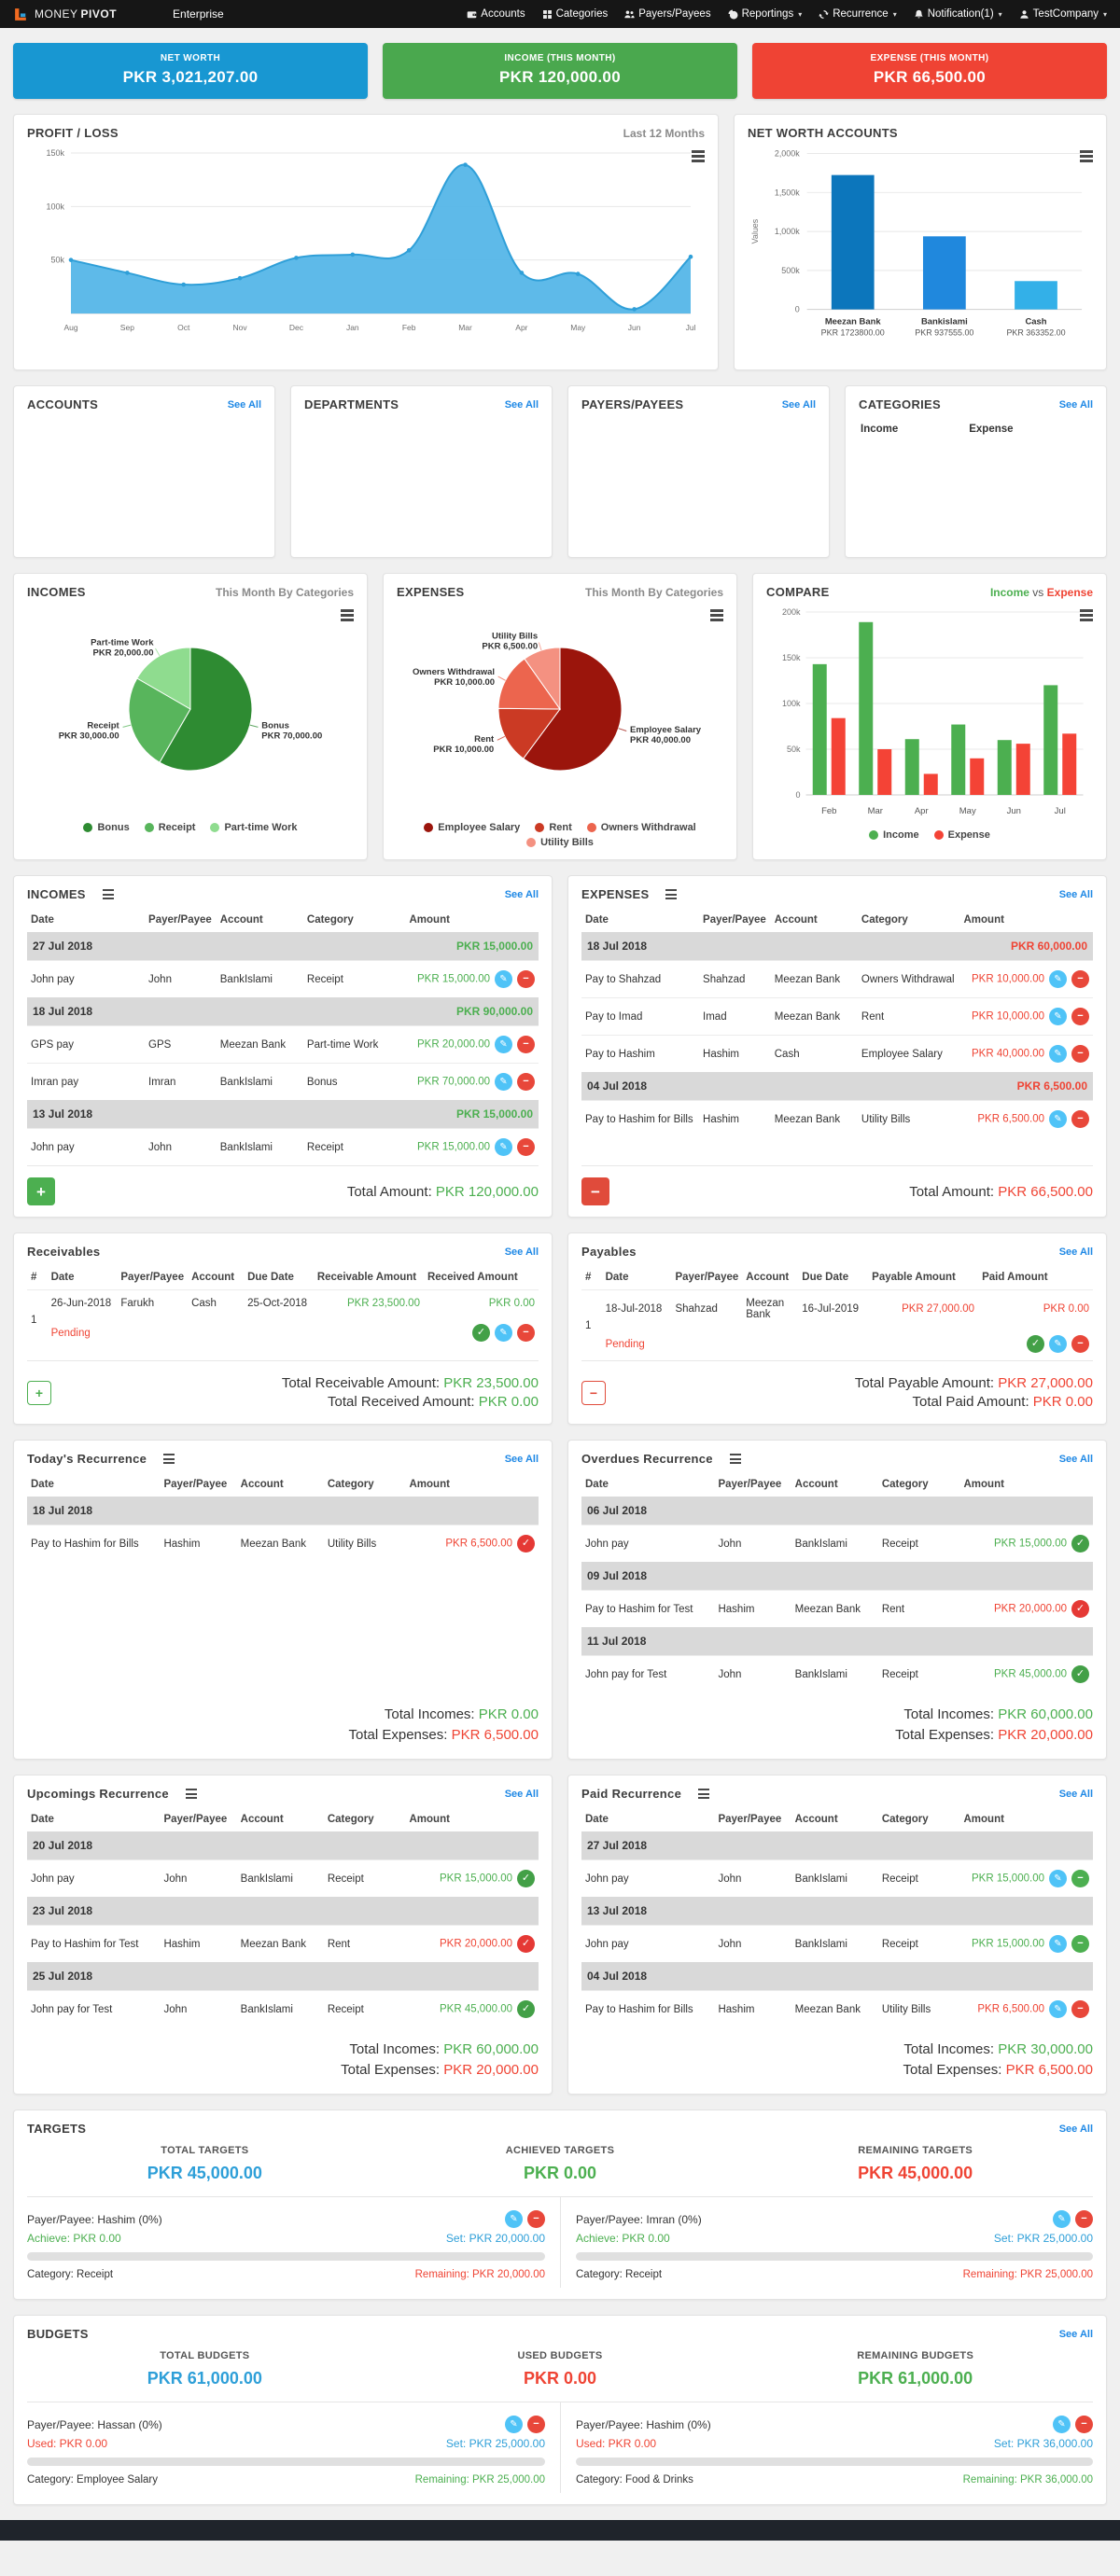 Image resolution: width=1120 pixels, height=2576 pixels. What do you see at coordinates (560, 842) in the screenshot?
I see `legend-item: Utility Bills` at bounding box center [560, 842].